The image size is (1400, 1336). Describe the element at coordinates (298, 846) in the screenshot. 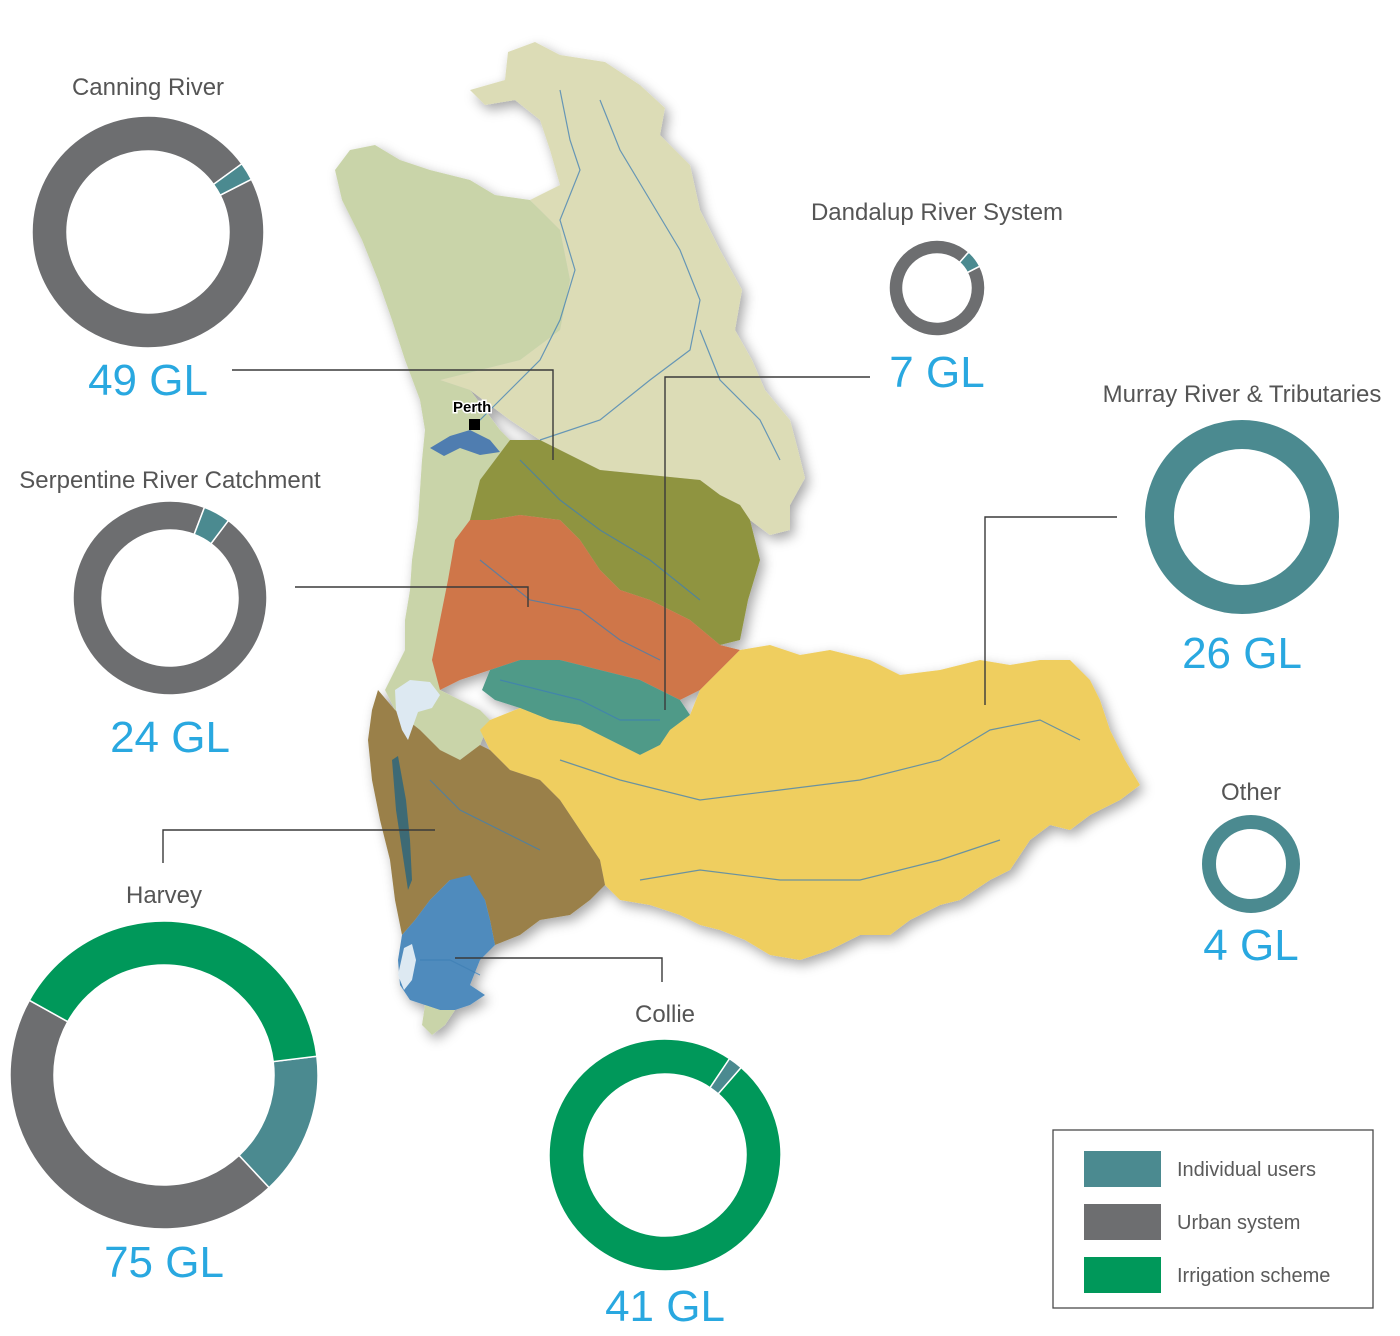

I see `leader-harvey` at that location.